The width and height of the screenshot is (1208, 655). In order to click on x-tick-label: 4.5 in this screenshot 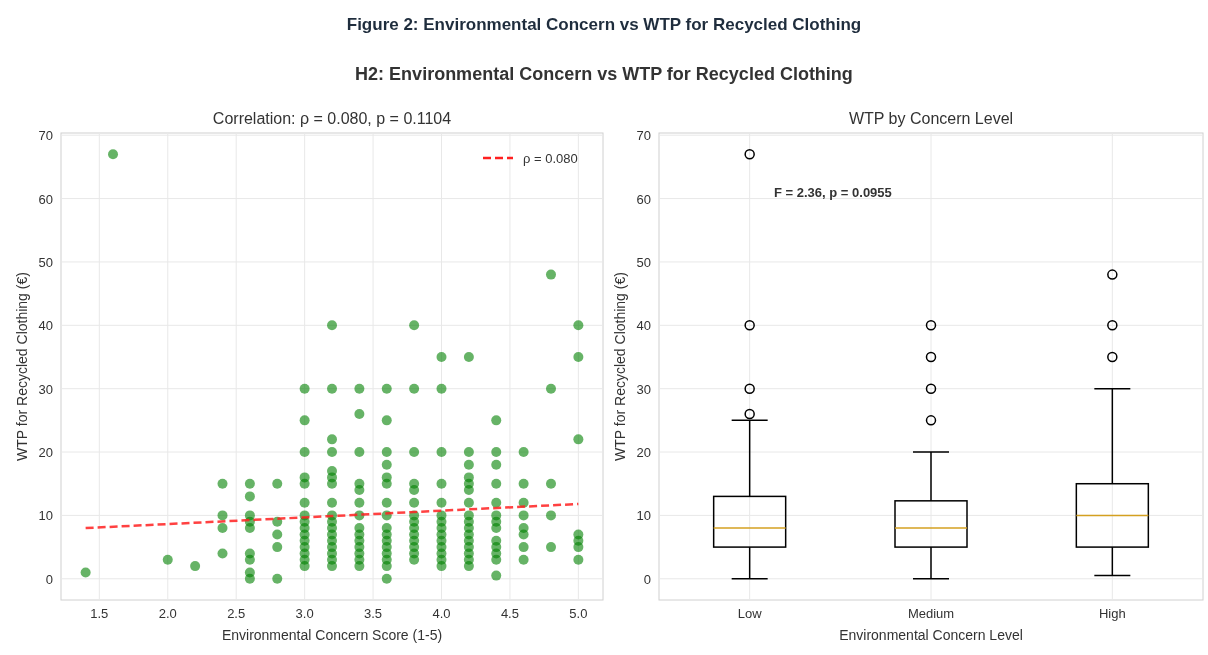, I will do `click(509, 613)`.